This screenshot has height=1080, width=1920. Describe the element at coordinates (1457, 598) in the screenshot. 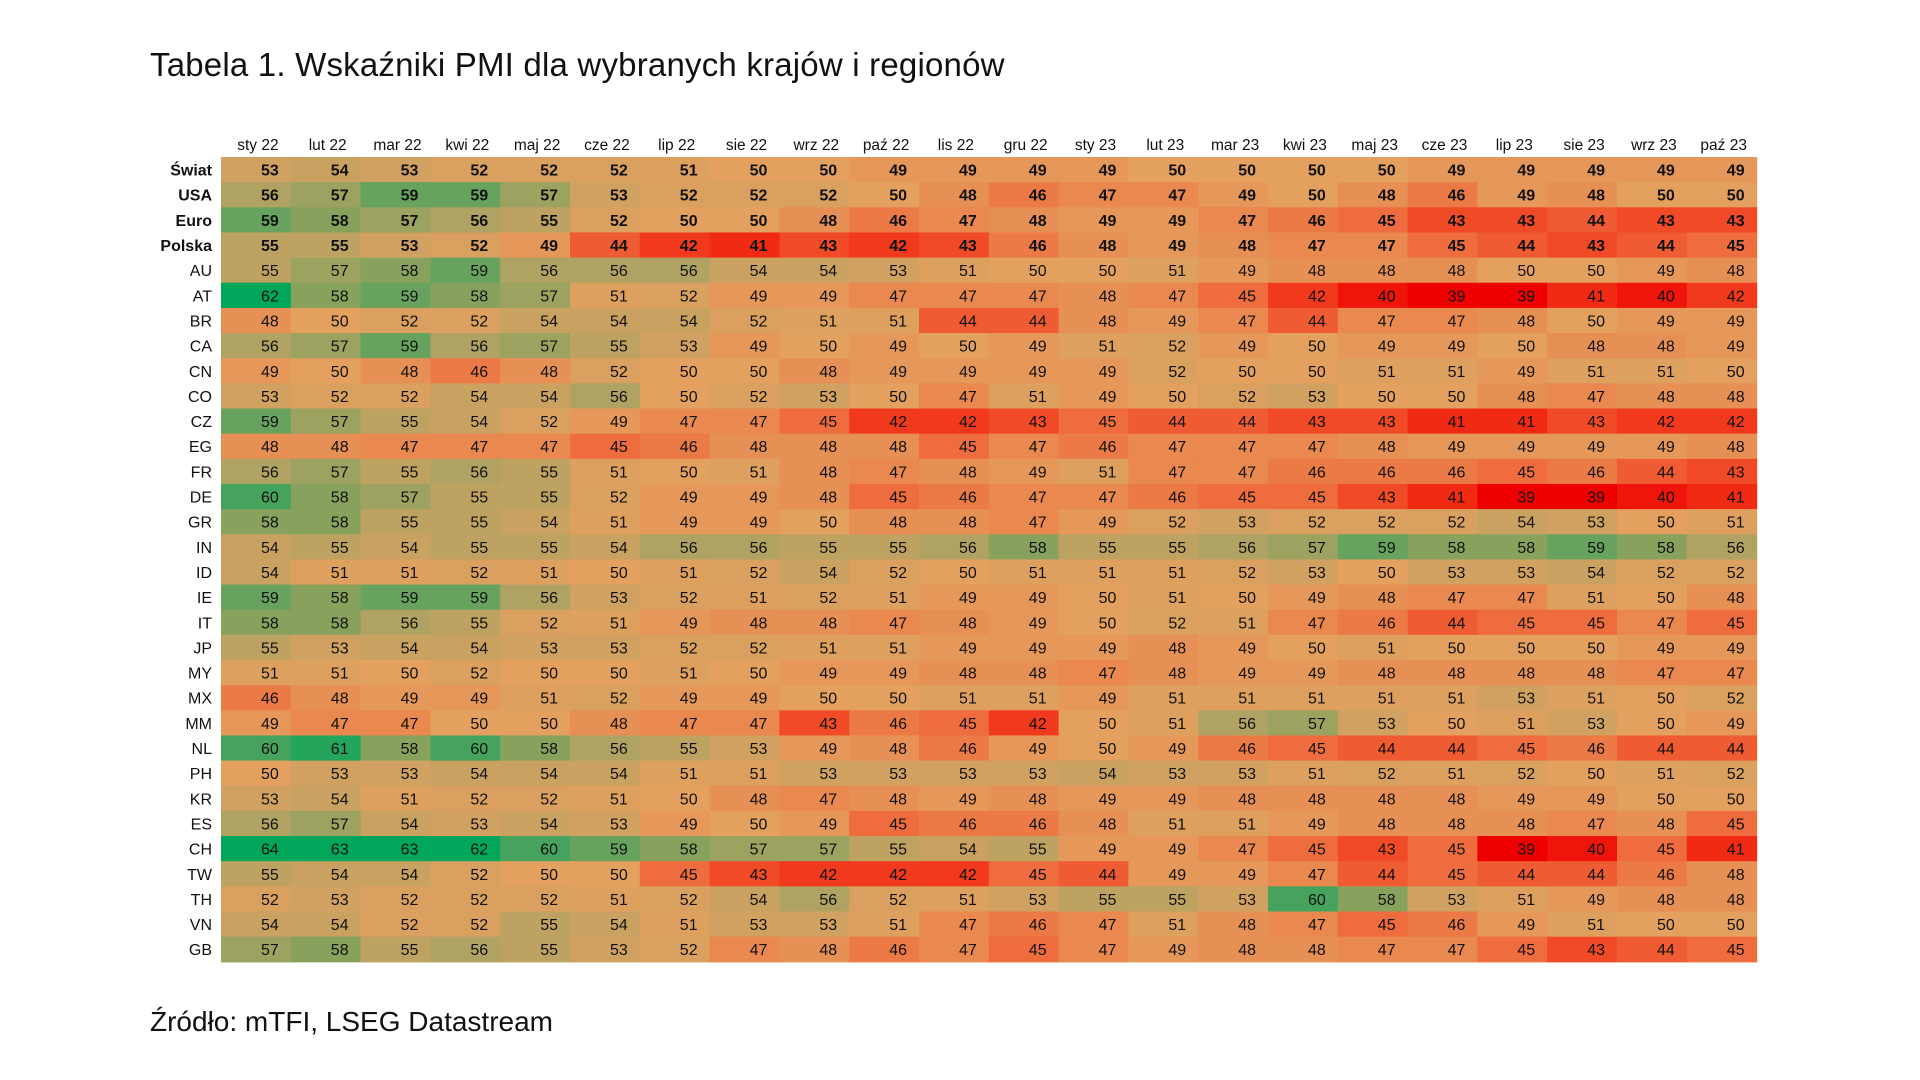

I see `cell-value: 47` at that location.